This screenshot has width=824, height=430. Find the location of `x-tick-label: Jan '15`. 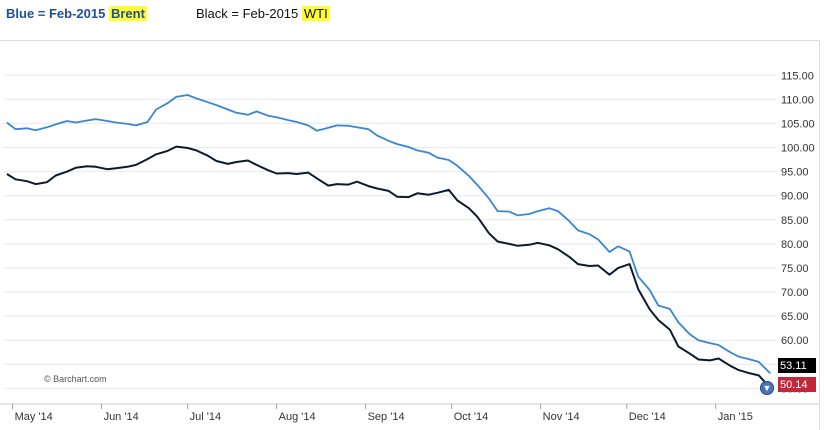

x-tick-label: Jan '15 is located at coordinates (735, 417).